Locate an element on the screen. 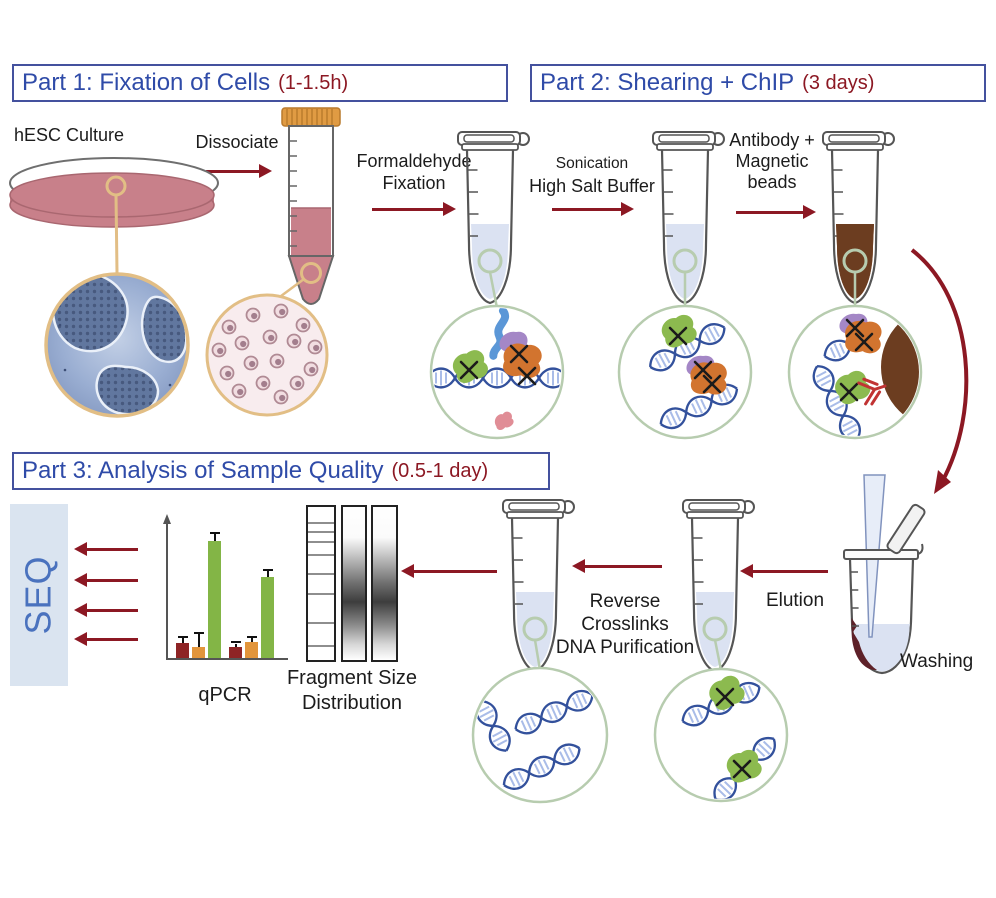 The height and width of the screenshot is (898, 996). reverse-crosslinks-arrow-icon is located at coordinates (617, 566).